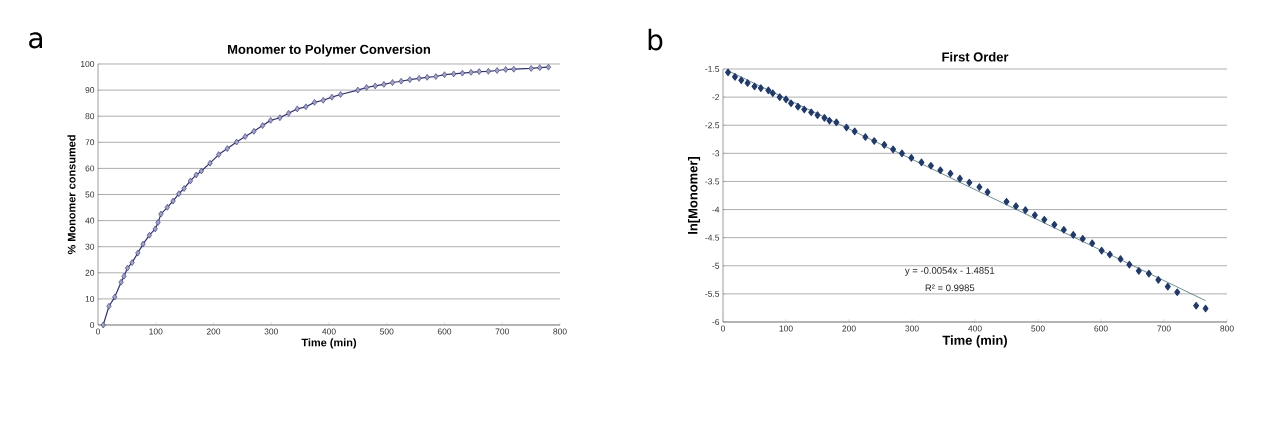  I want to click on x-tick-label: 0, so click(98, 331).